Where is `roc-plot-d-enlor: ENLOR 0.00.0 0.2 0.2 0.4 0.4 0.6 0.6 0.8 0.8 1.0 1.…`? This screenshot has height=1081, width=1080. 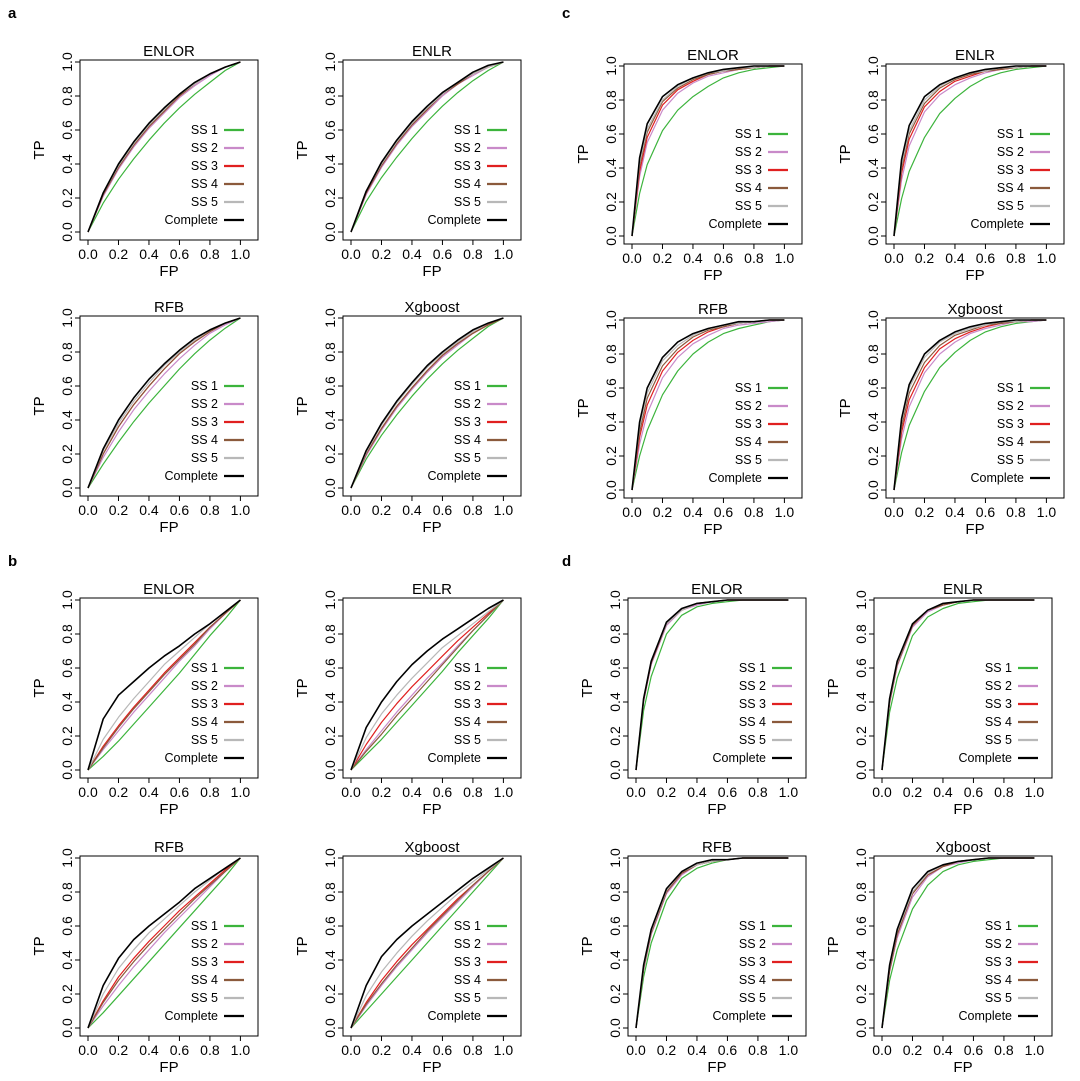 roc-plot-d-enlor: ENLOR 0.00.0 0.2 0.2 0.4 0.4 0.6 0.6 0.8 0.8 1.0 1.… is located at coordinates (693, 699).